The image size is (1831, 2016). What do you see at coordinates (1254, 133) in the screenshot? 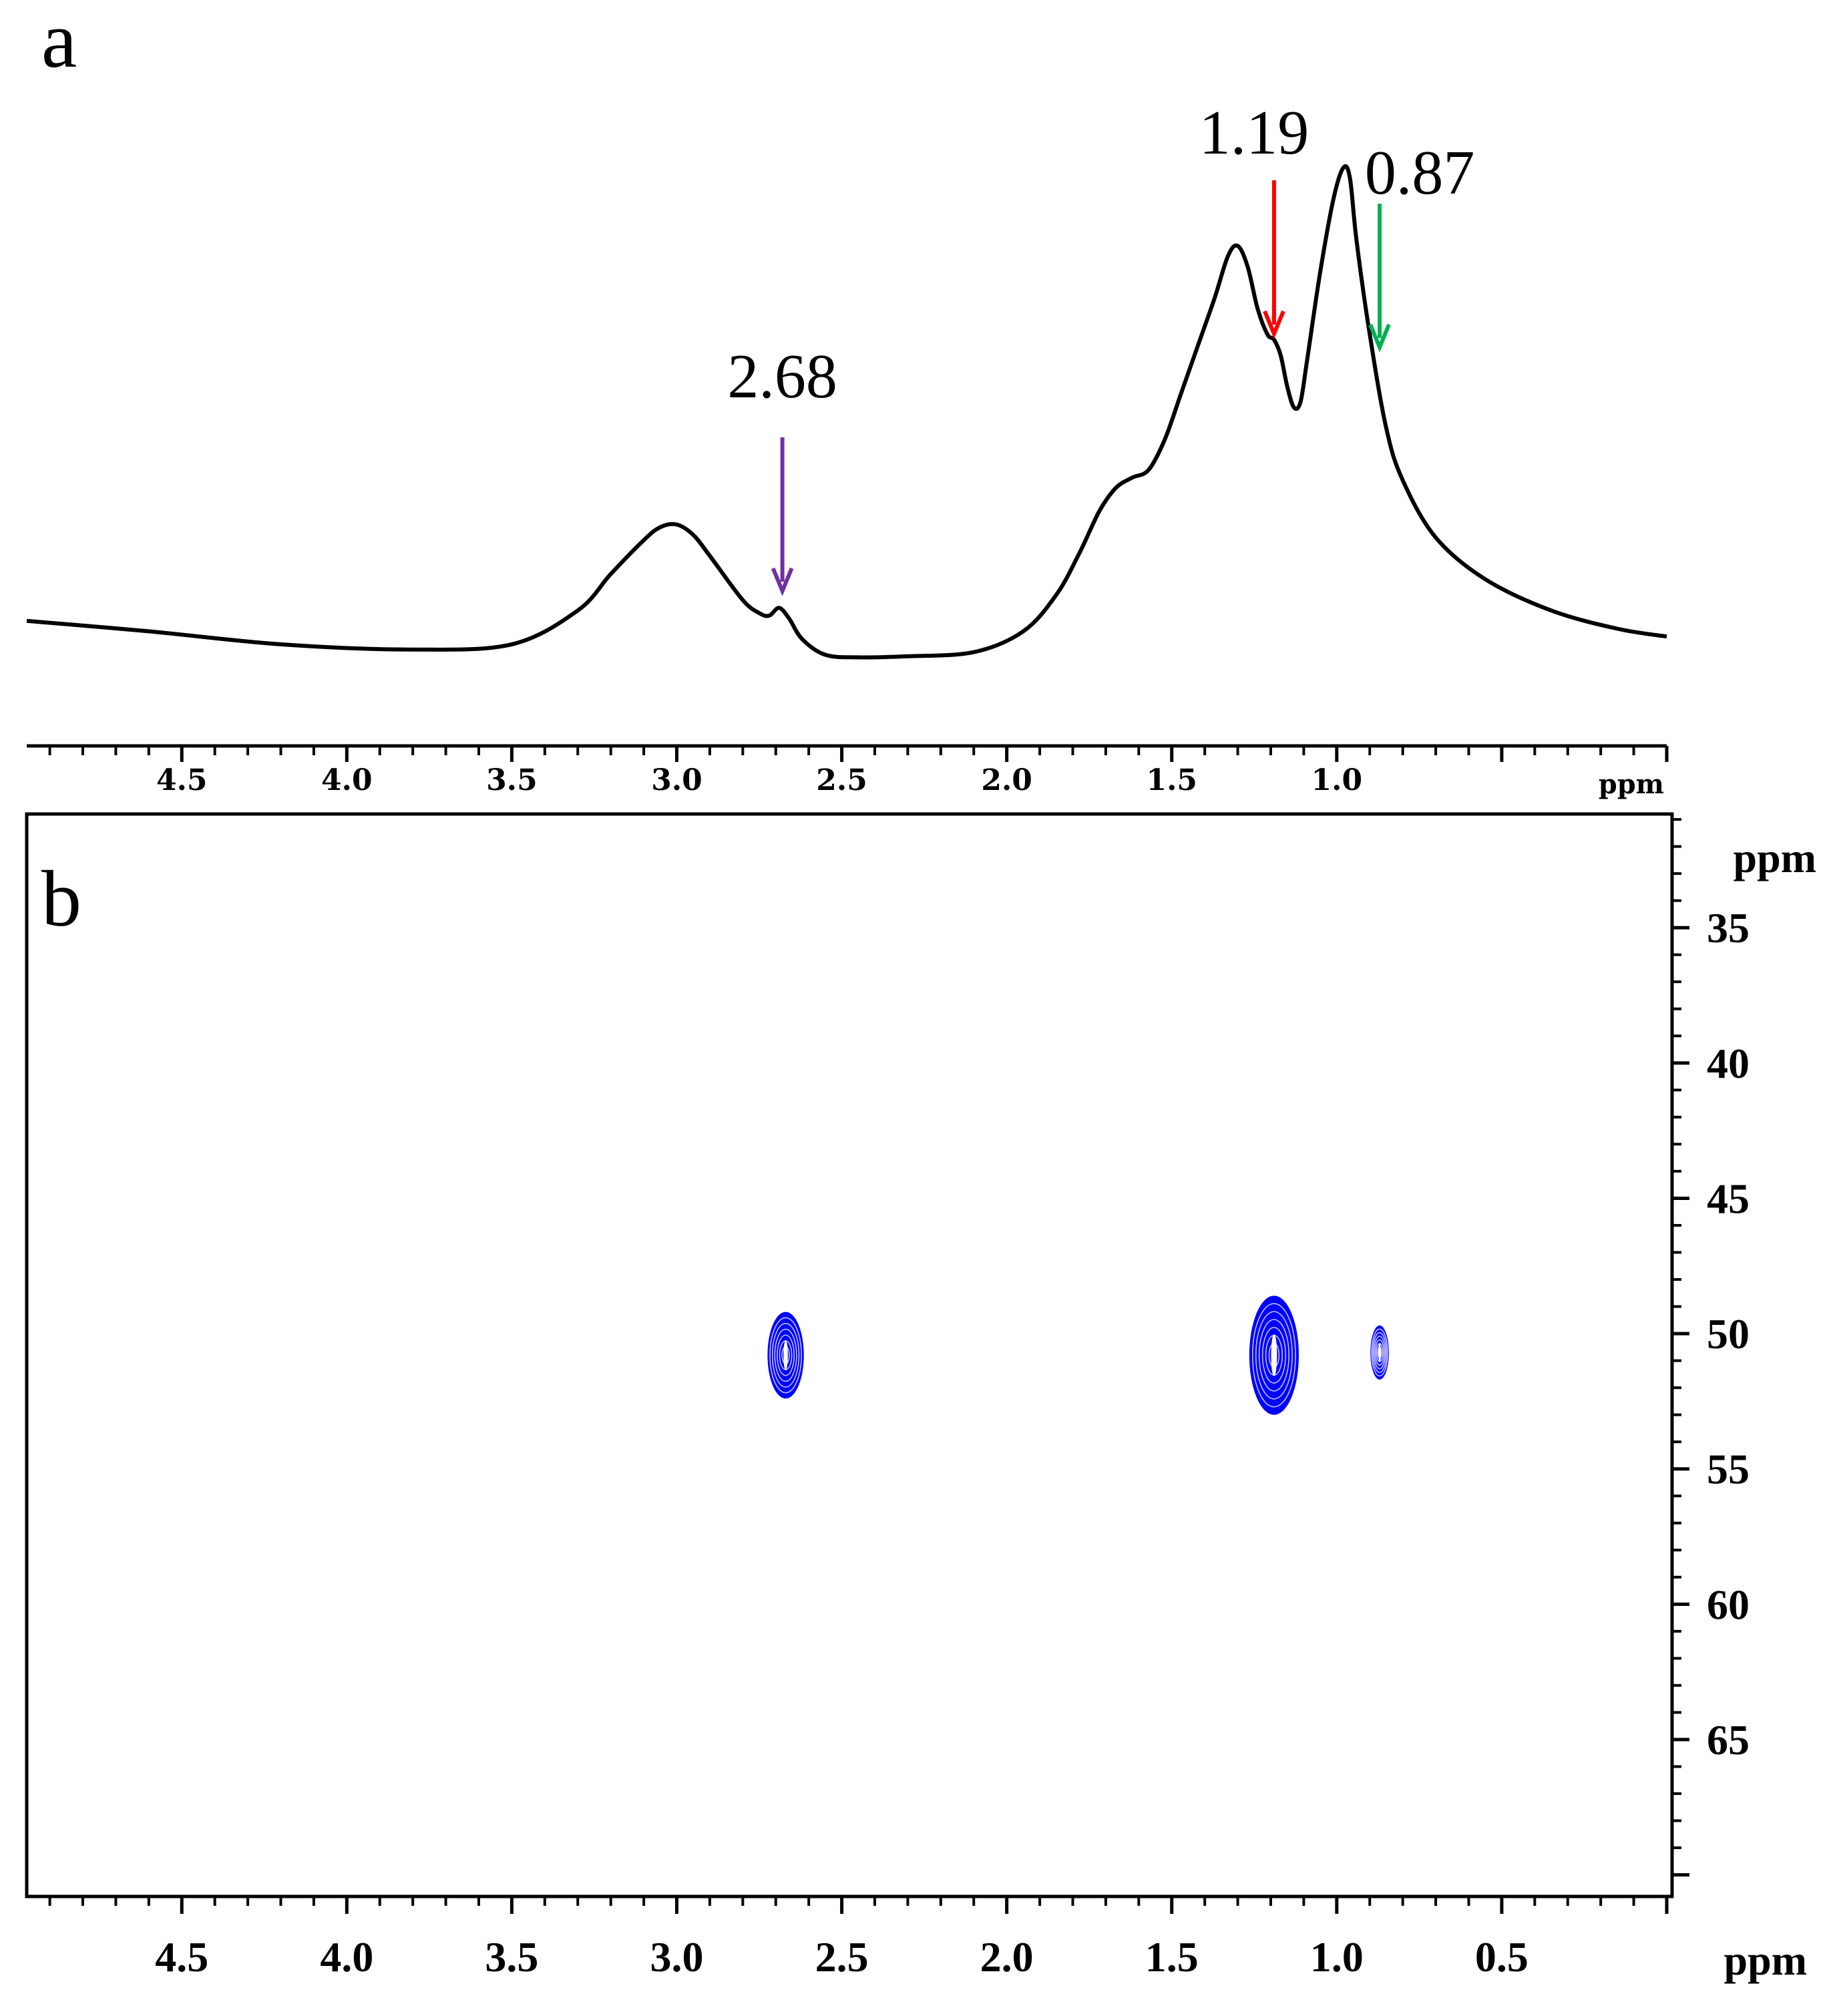
I see `annotation-label: 1.19` at bounding box center [1254, 133].